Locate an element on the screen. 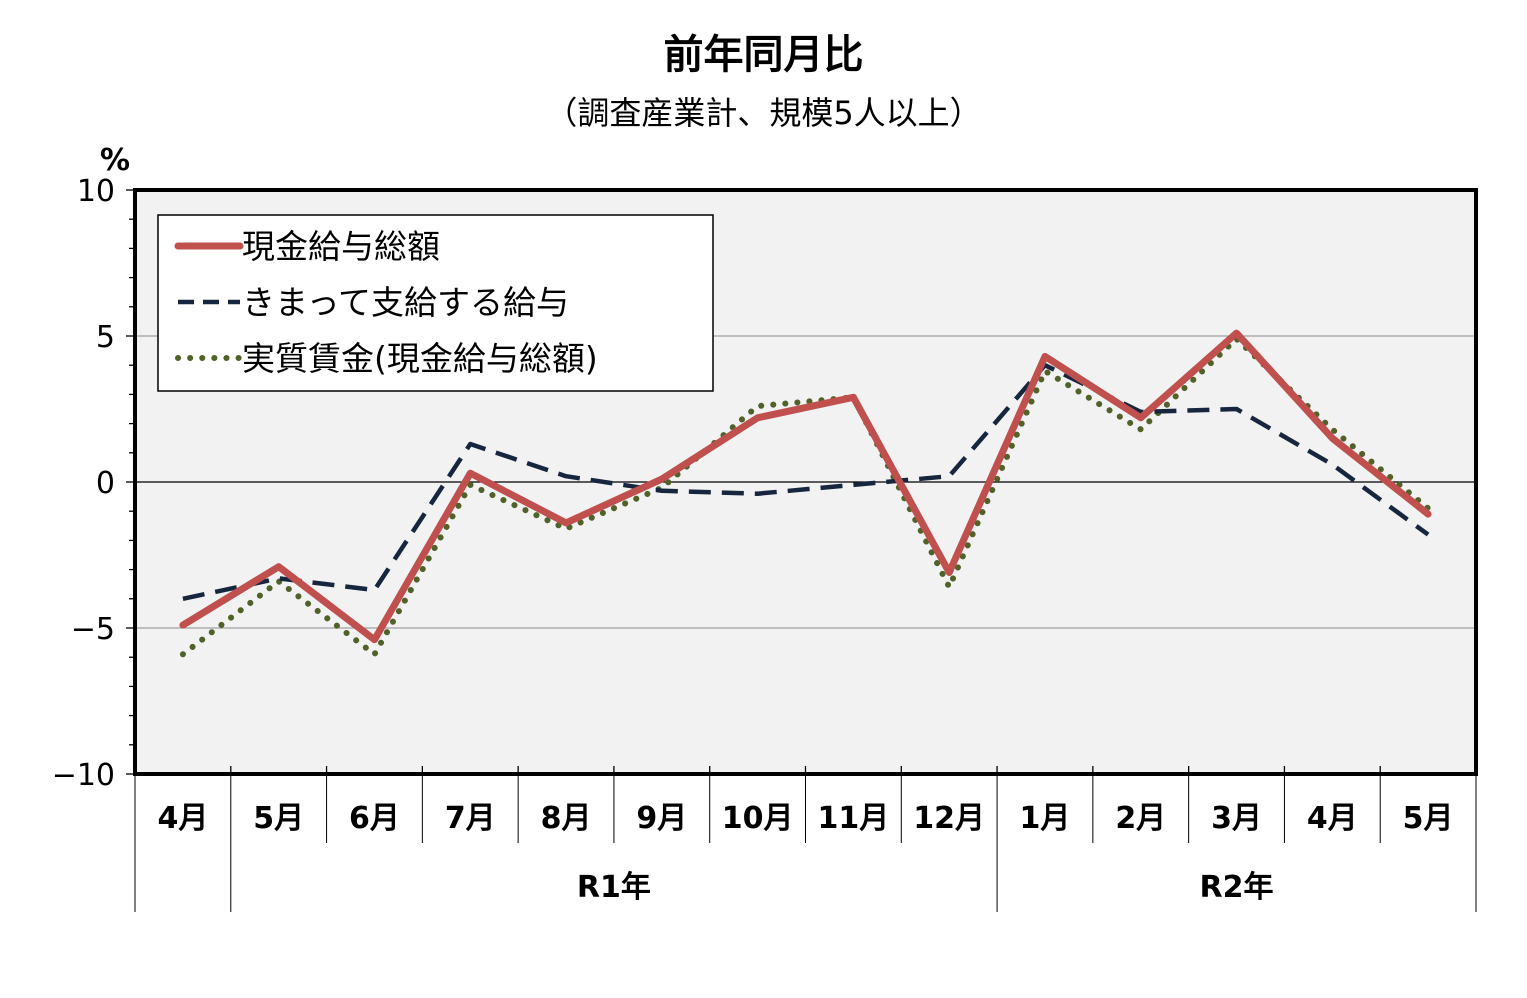 Image resolution: width=1527 pixels, height=998 pixels. y-tick-label: −10 is located at coordinates (83, 775).